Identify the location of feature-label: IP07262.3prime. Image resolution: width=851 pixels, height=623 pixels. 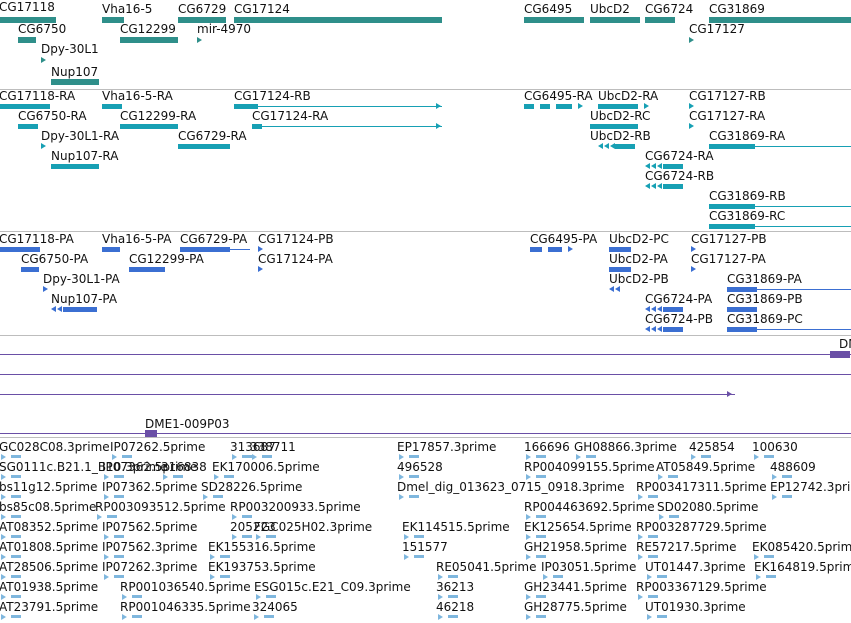
(150, 567).